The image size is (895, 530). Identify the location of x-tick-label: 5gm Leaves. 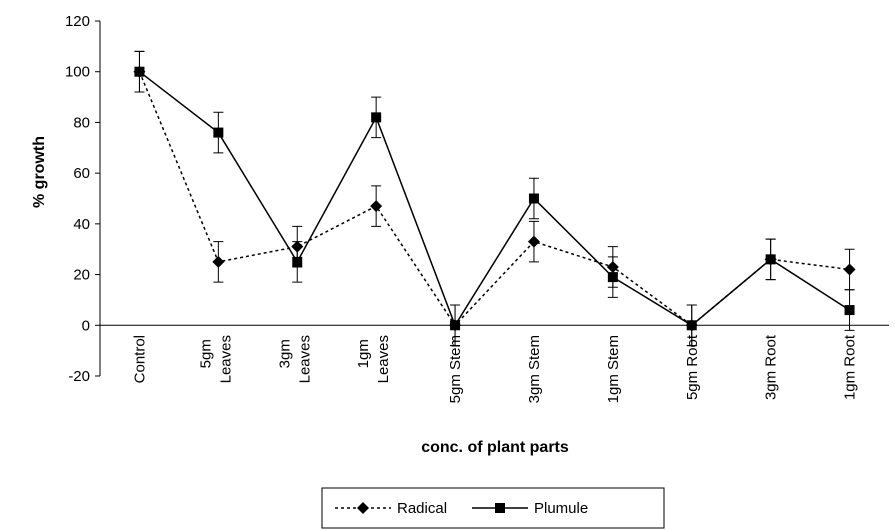
(215, 359).